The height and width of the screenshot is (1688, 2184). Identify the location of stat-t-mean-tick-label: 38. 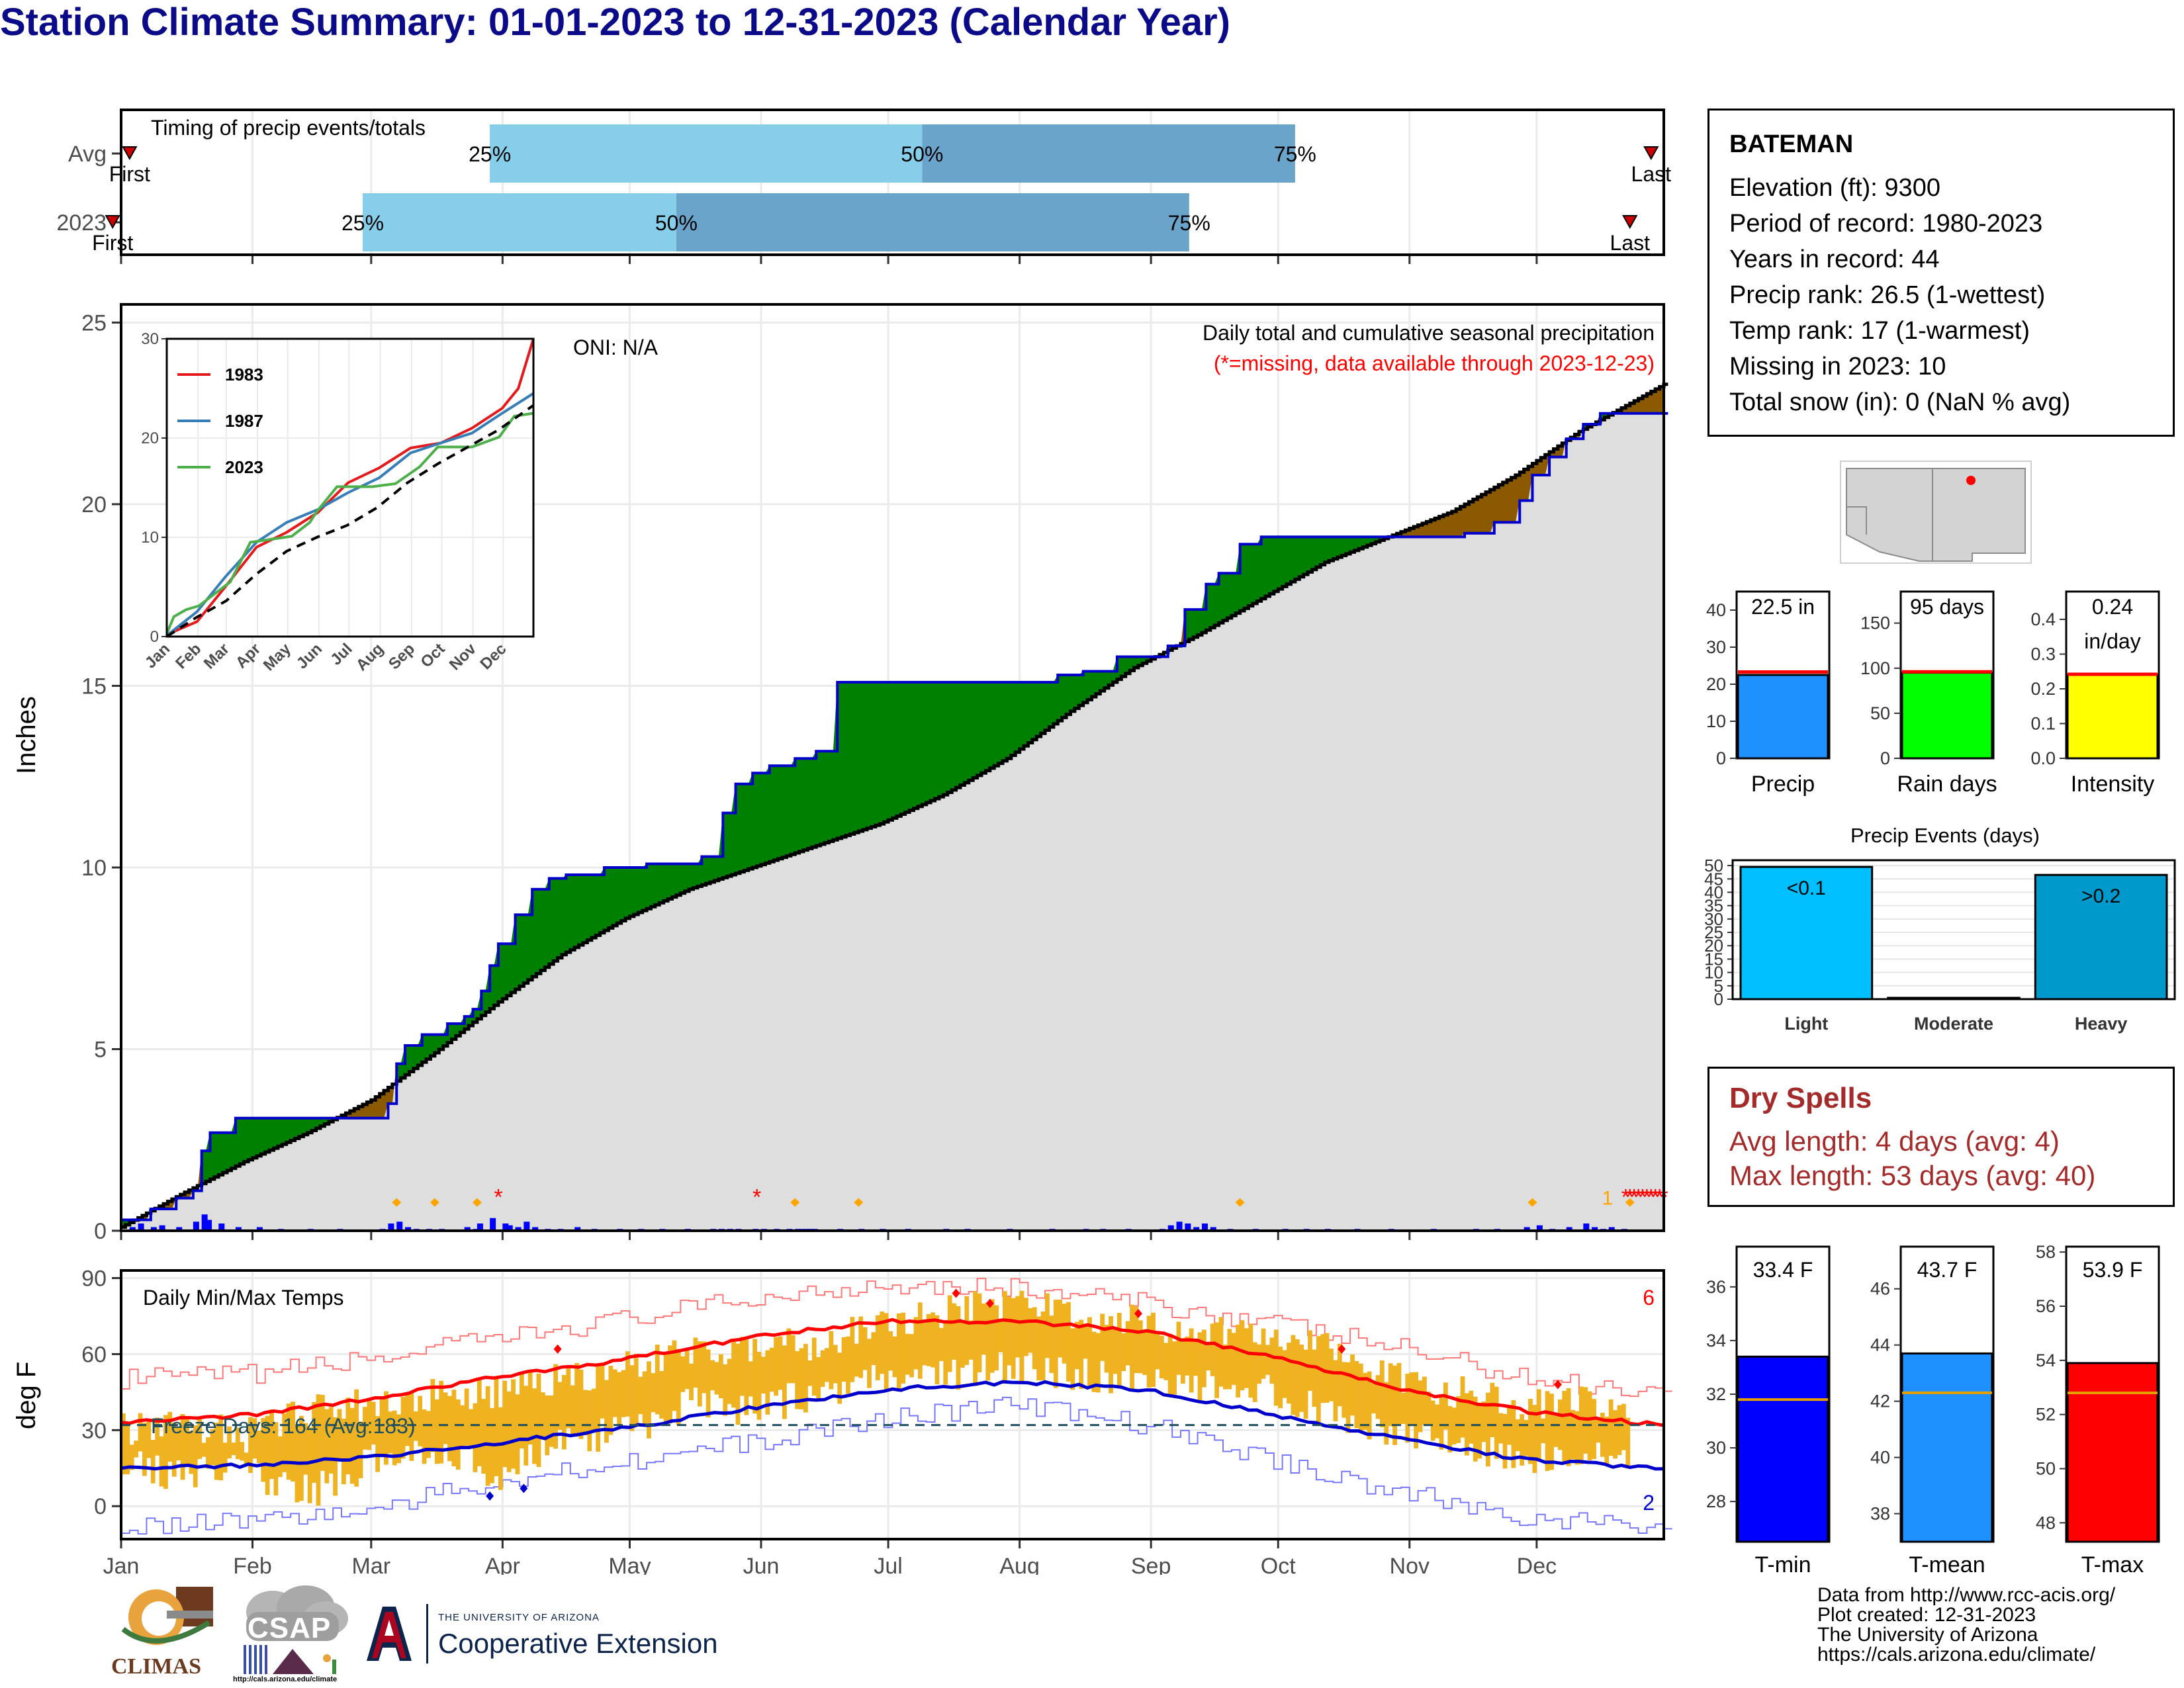
(1880, 1514).